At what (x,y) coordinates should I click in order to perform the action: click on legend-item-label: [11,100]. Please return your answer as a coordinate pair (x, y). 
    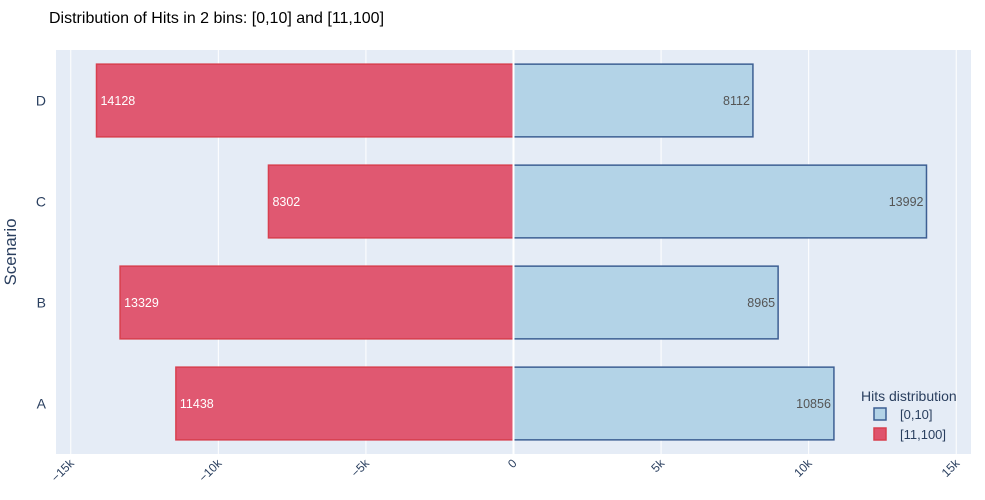
    Looking at the image, I should click on (923, 434).